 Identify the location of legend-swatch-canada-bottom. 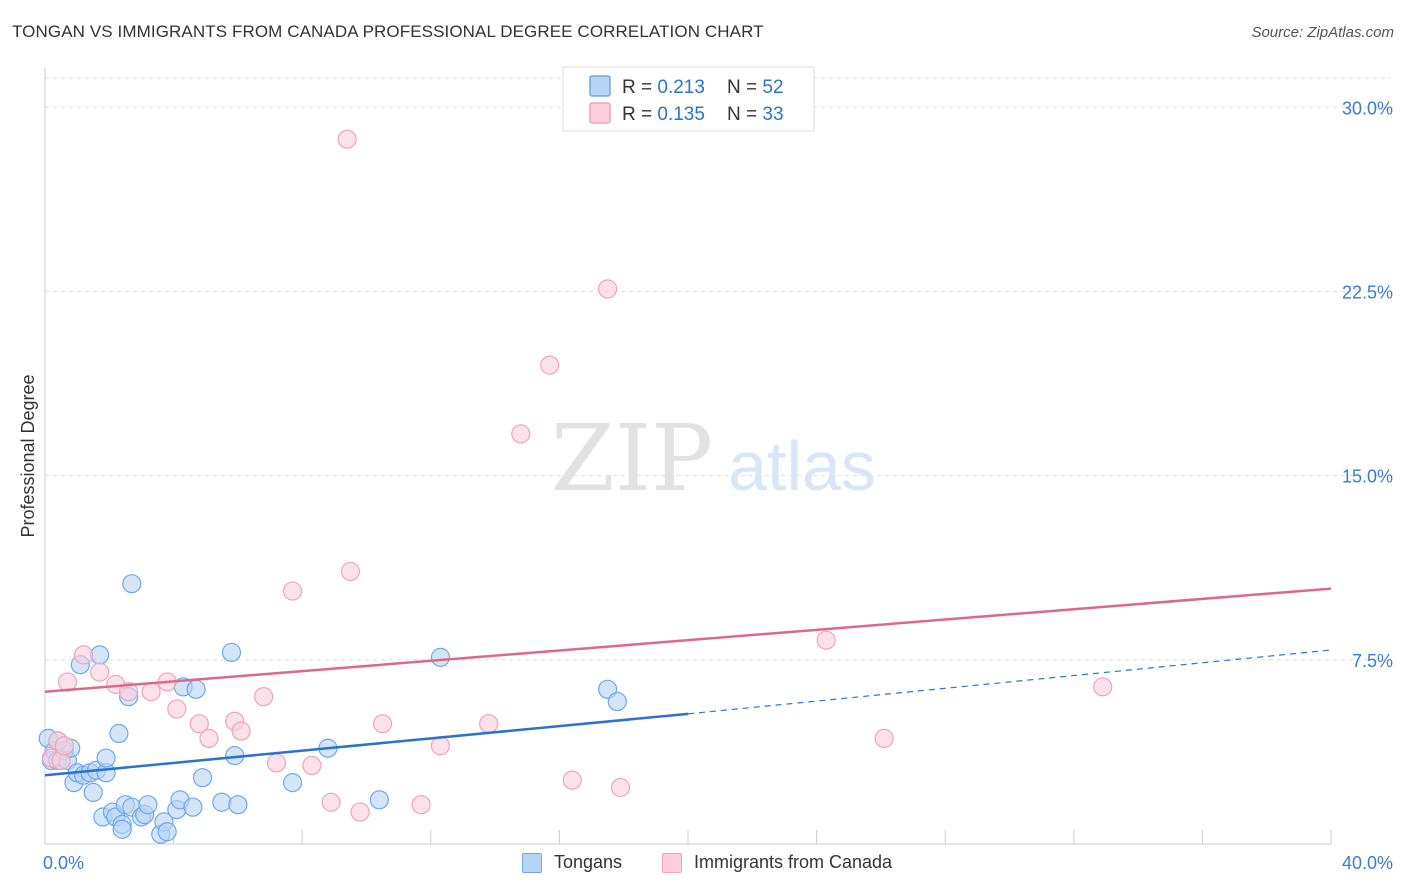
(672, 862).